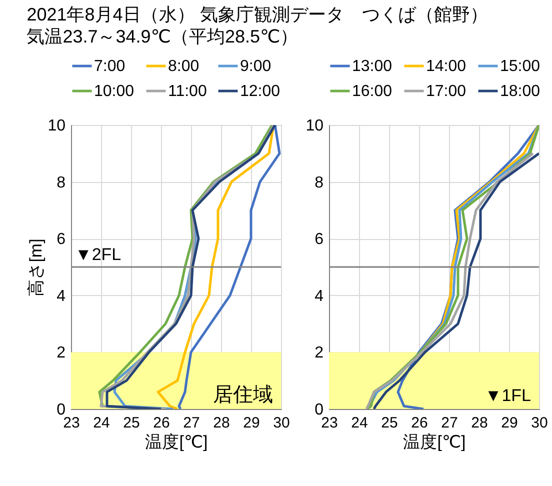 This screenshot has width=552, height=486. Describe the element at coordinates (162, 36) in the screenshot. I see `chart-subtitle: 気温23.7～34.9℃（平均28.5℃）` at that location.